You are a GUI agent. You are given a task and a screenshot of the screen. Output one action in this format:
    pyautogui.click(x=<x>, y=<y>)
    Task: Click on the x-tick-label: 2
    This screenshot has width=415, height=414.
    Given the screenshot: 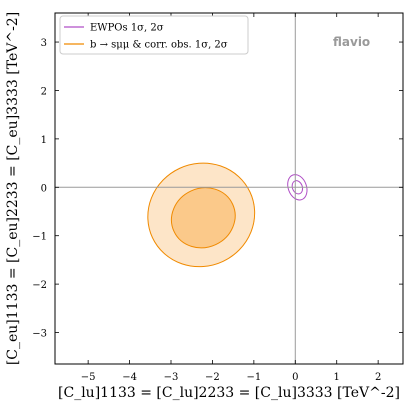 What is the action you would take?
    pyautogui.click(x=378, y=377)
    